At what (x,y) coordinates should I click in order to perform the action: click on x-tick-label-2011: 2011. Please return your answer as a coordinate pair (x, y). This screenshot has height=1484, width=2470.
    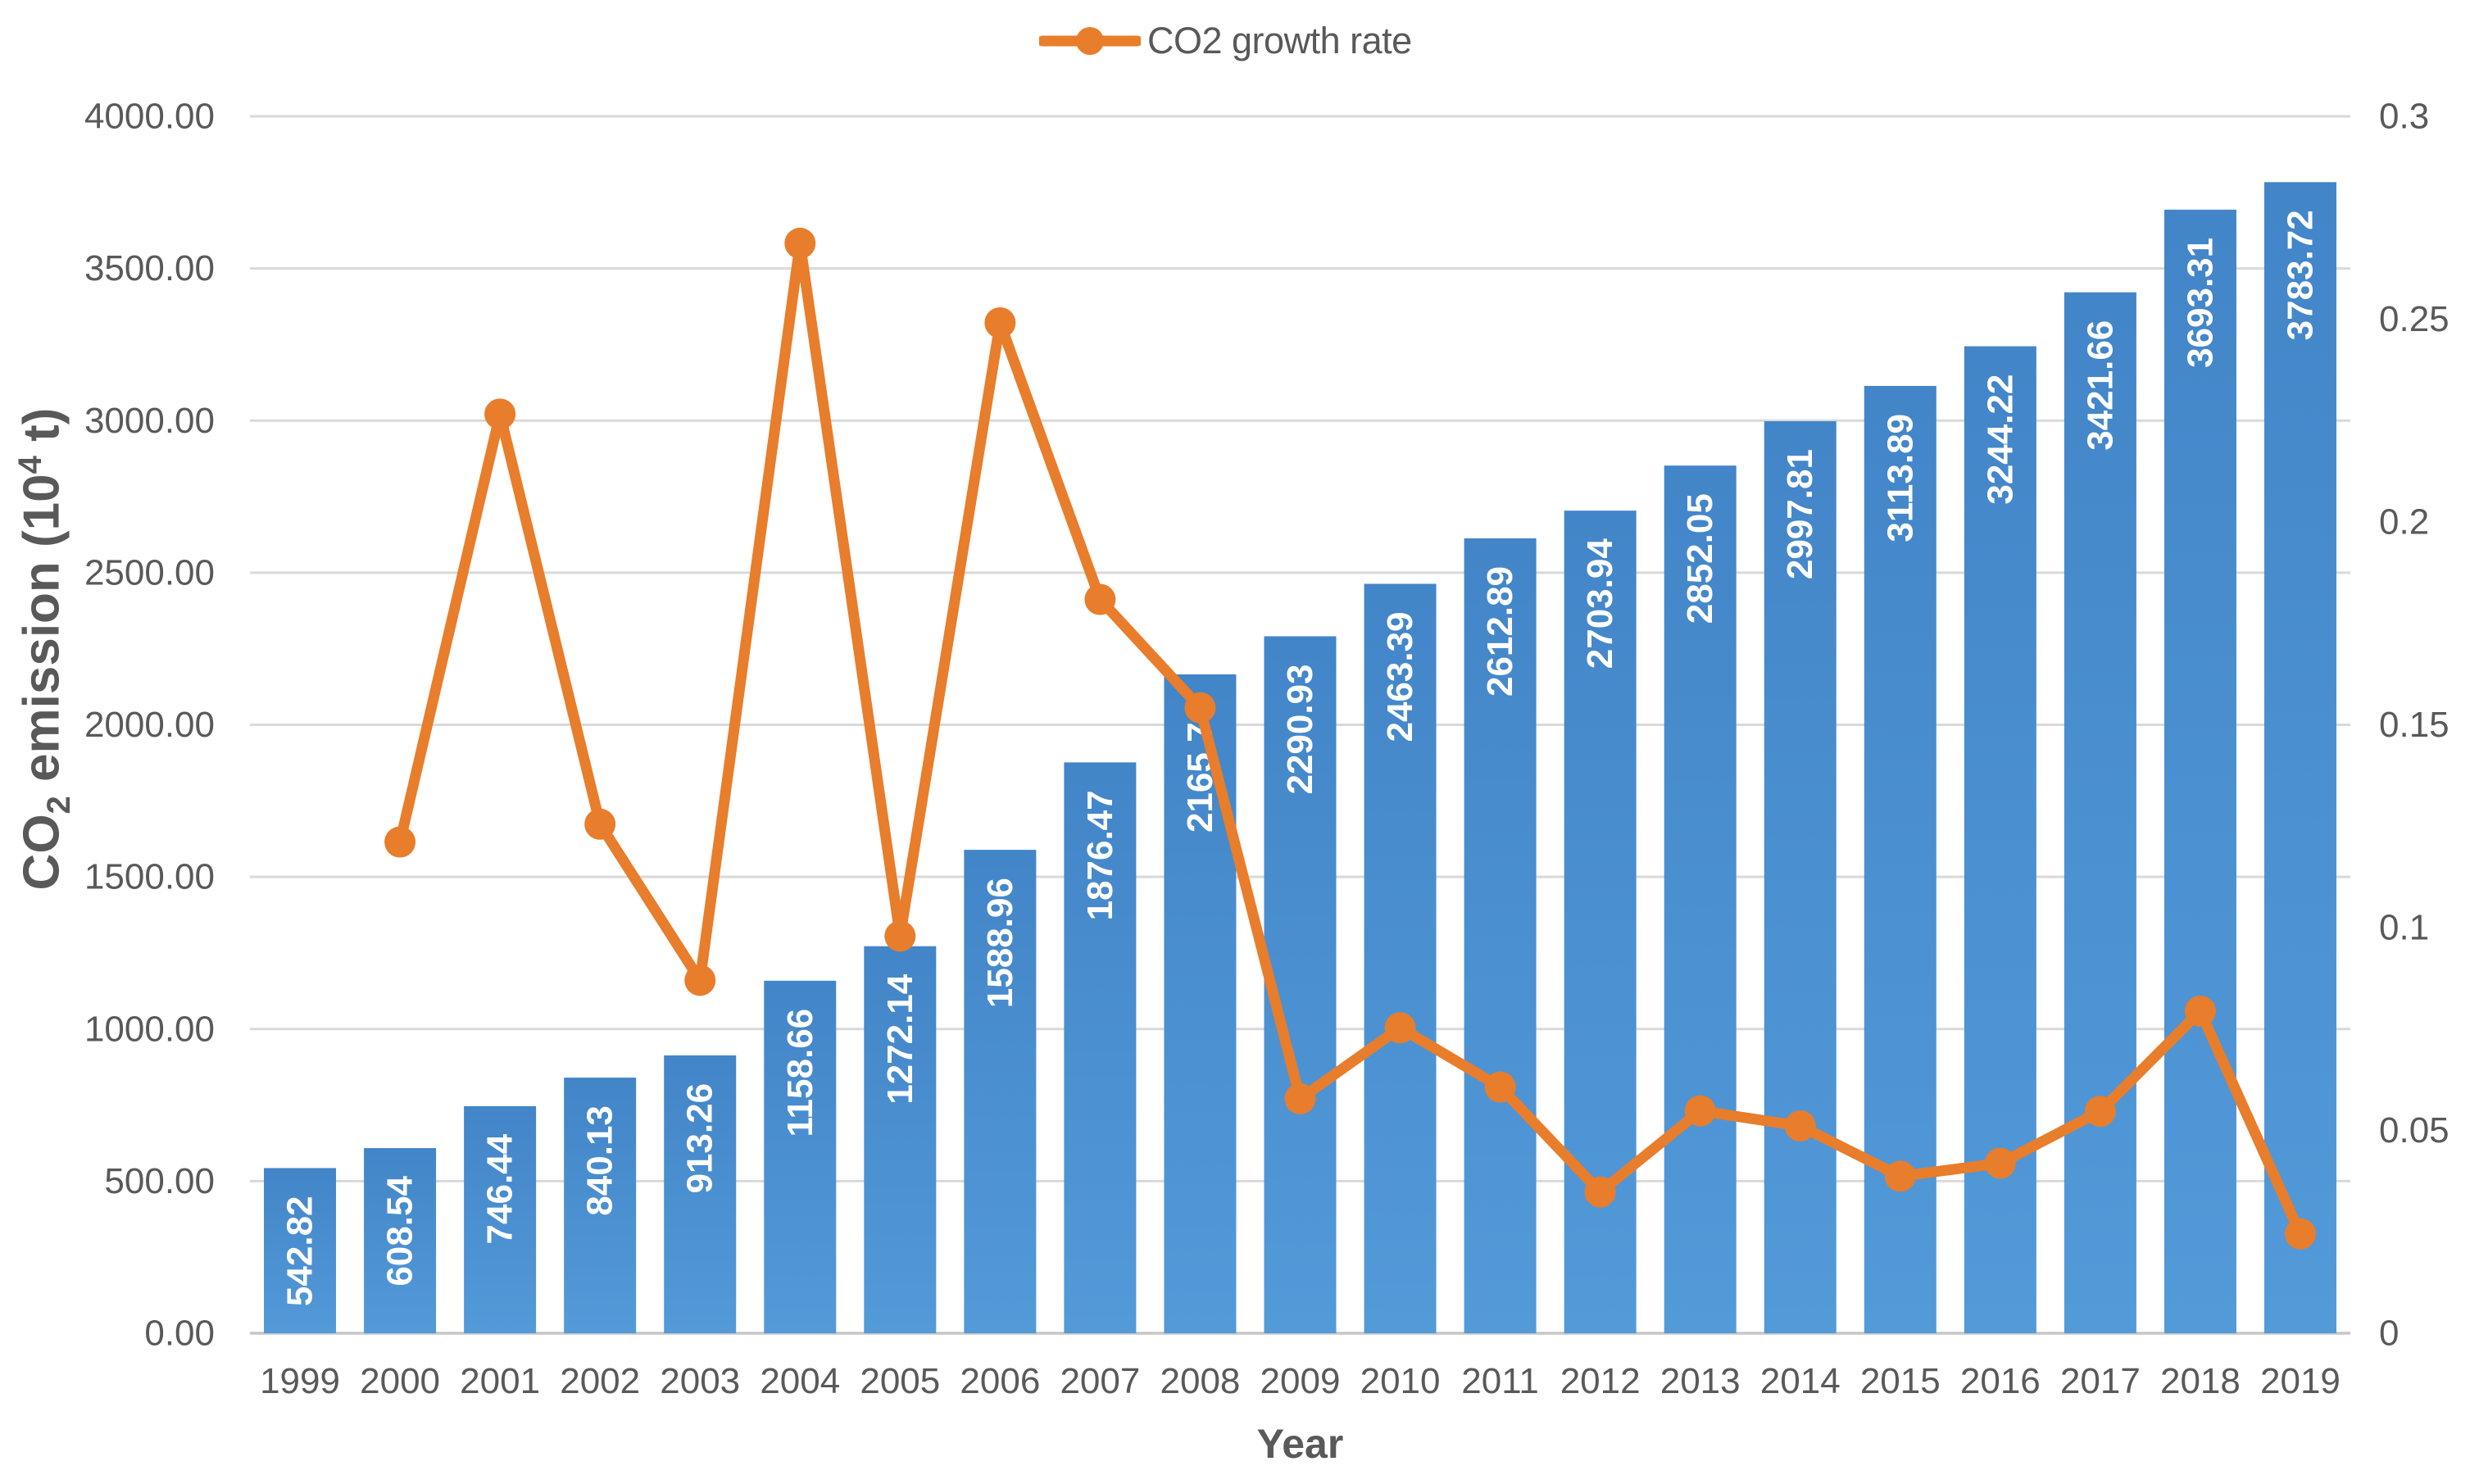
    Looking at the image, I should click on (1500, 1381).